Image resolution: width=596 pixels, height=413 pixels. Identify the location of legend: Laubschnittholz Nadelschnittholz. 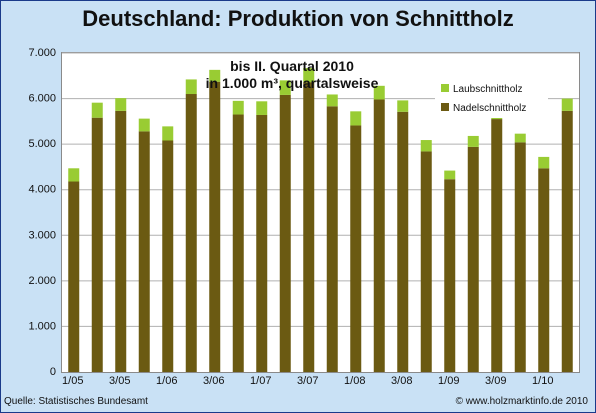
(491, 98).